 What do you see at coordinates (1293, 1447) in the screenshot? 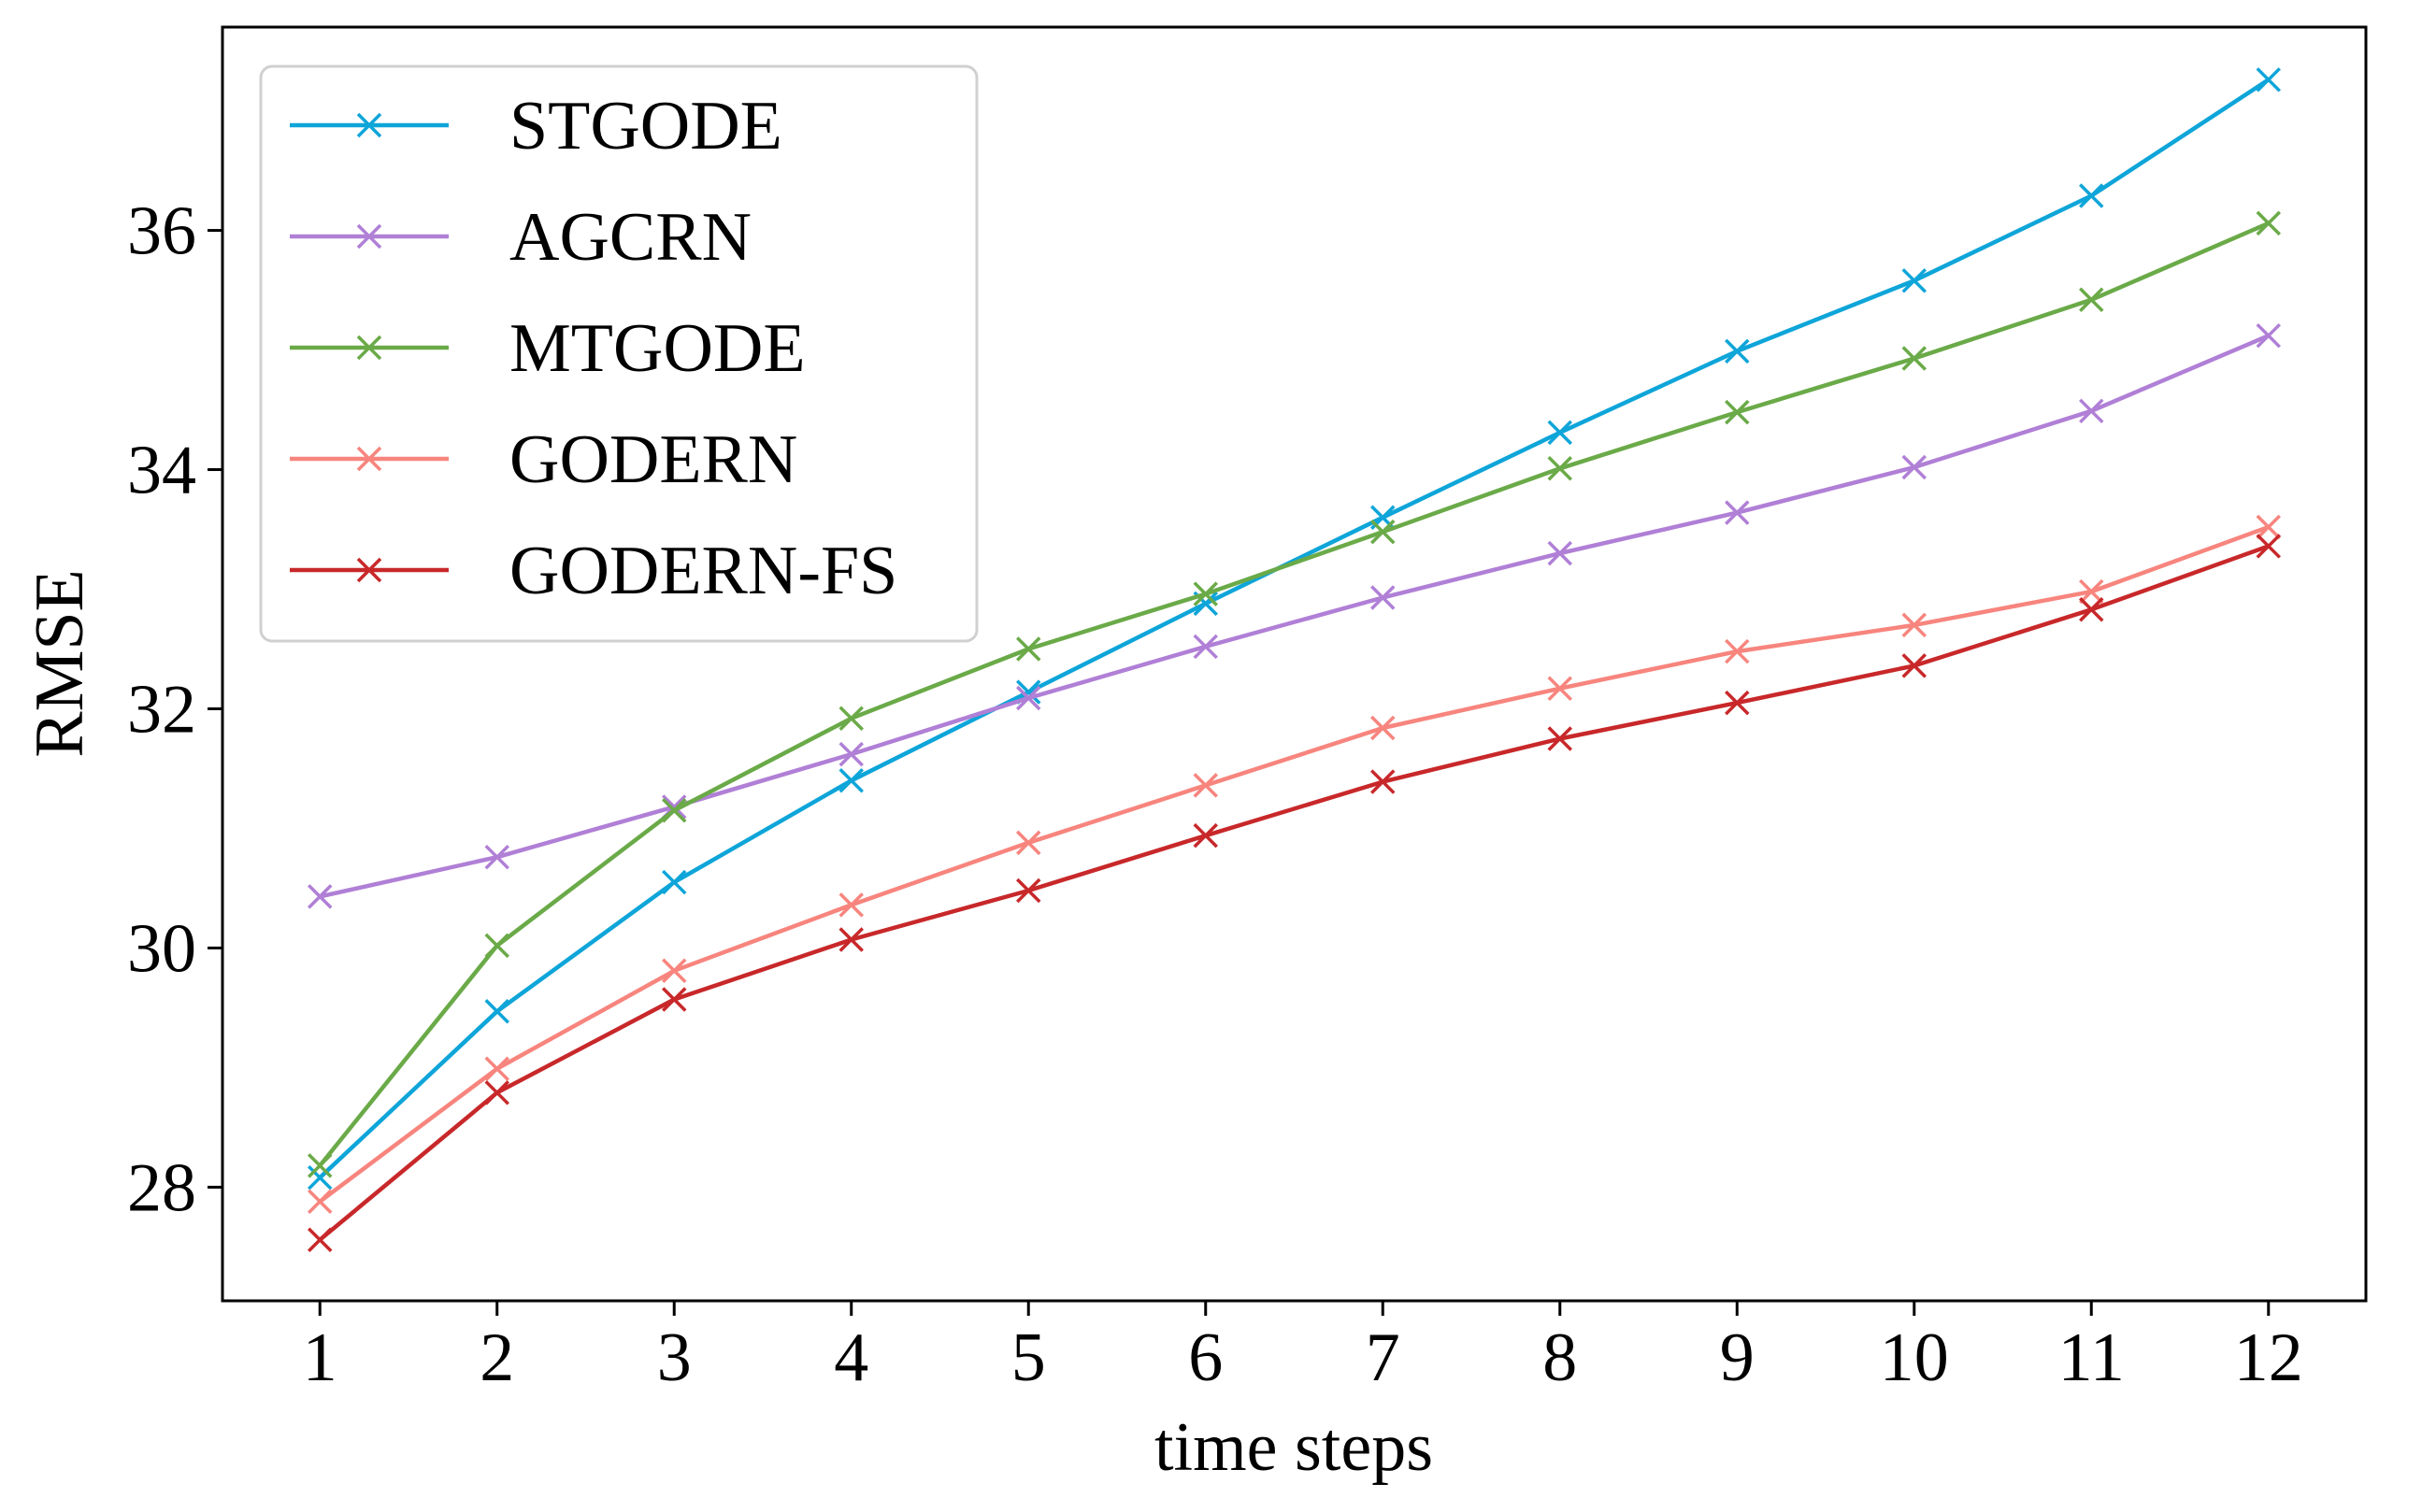
I see `x-axis-label: time steps` at bounding box center [1293, 1447].